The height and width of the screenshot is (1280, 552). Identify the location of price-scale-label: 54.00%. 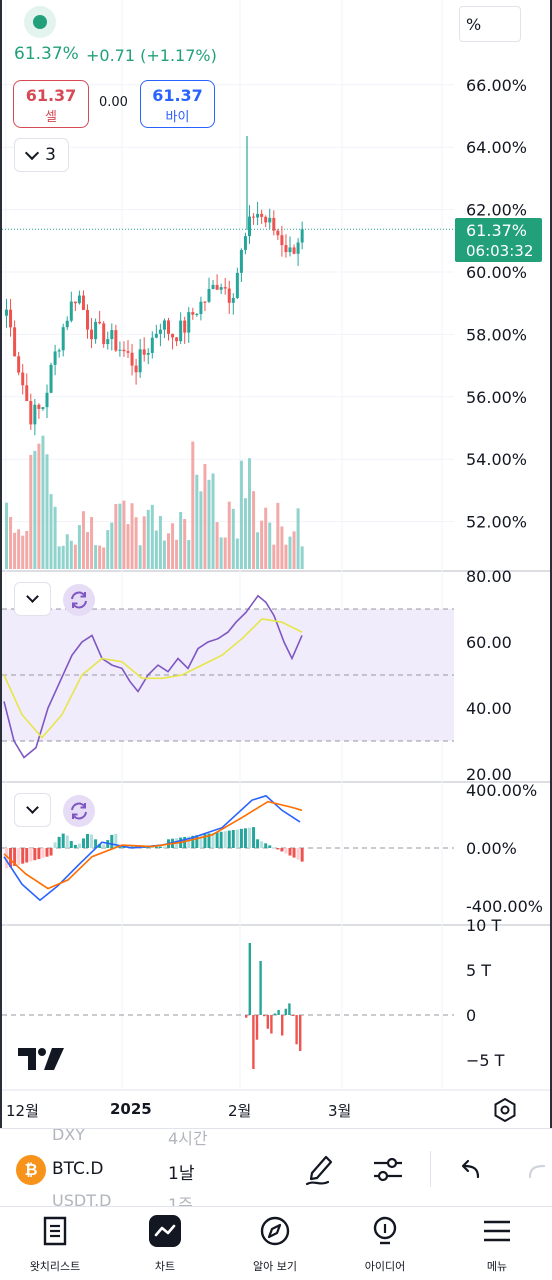
(496, 459).